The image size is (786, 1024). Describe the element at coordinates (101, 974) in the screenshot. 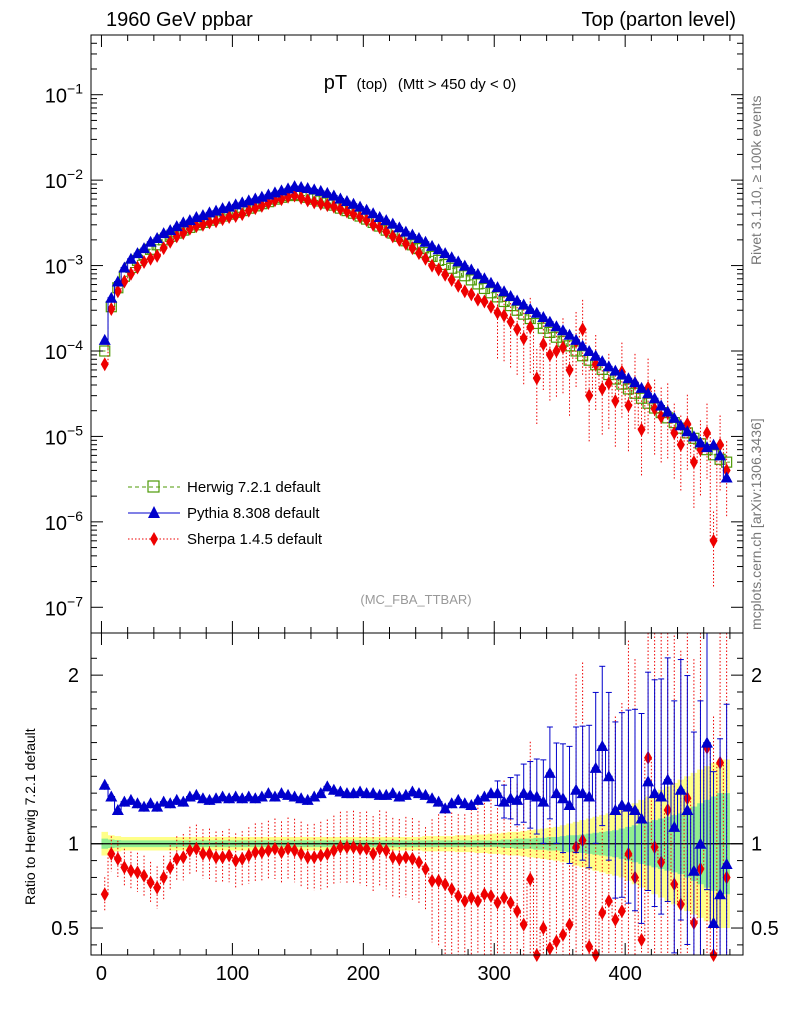

I see `x-tick-label: 0` at that location.